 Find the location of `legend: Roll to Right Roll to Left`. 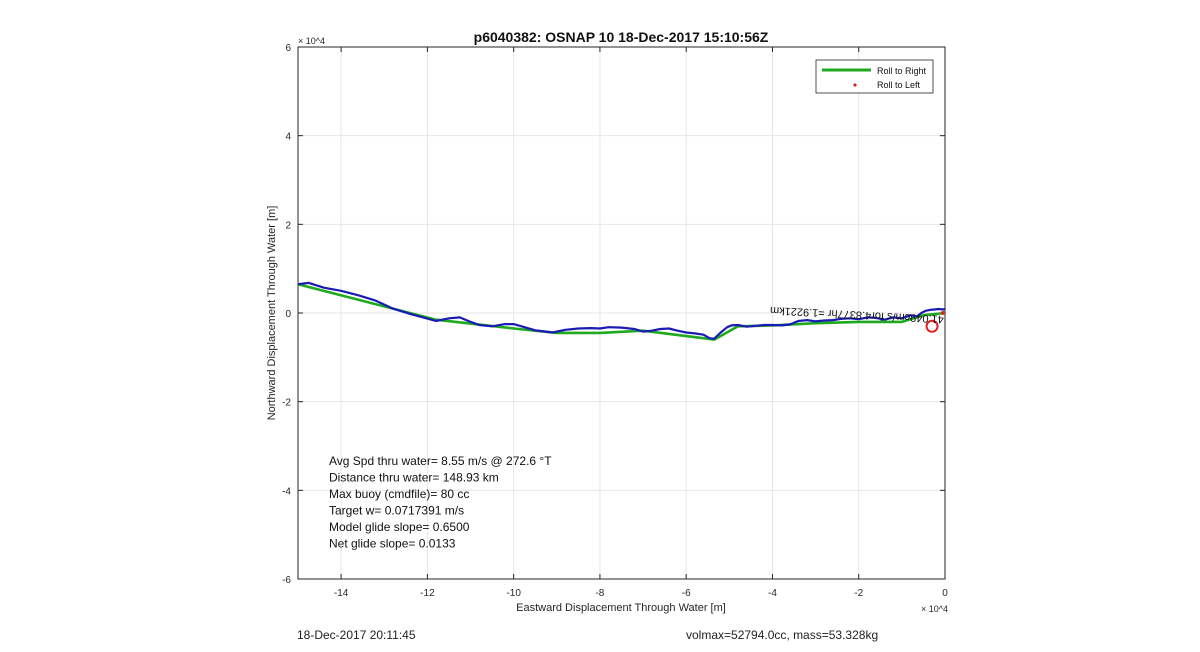

legend: Roll to Right Roll to Left is located at coordinates (874, 76).